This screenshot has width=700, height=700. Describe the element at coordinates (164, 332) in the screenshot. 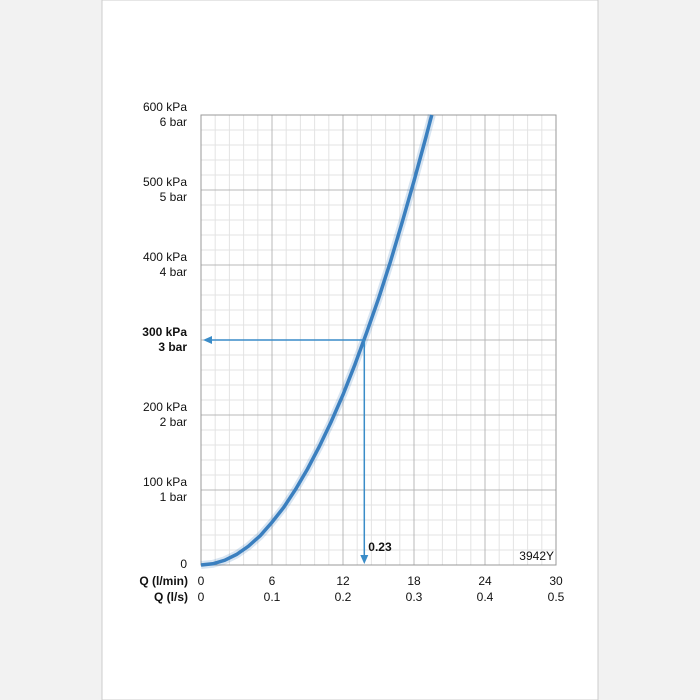

I see `y-tick-label: 300 kPa` at that location.